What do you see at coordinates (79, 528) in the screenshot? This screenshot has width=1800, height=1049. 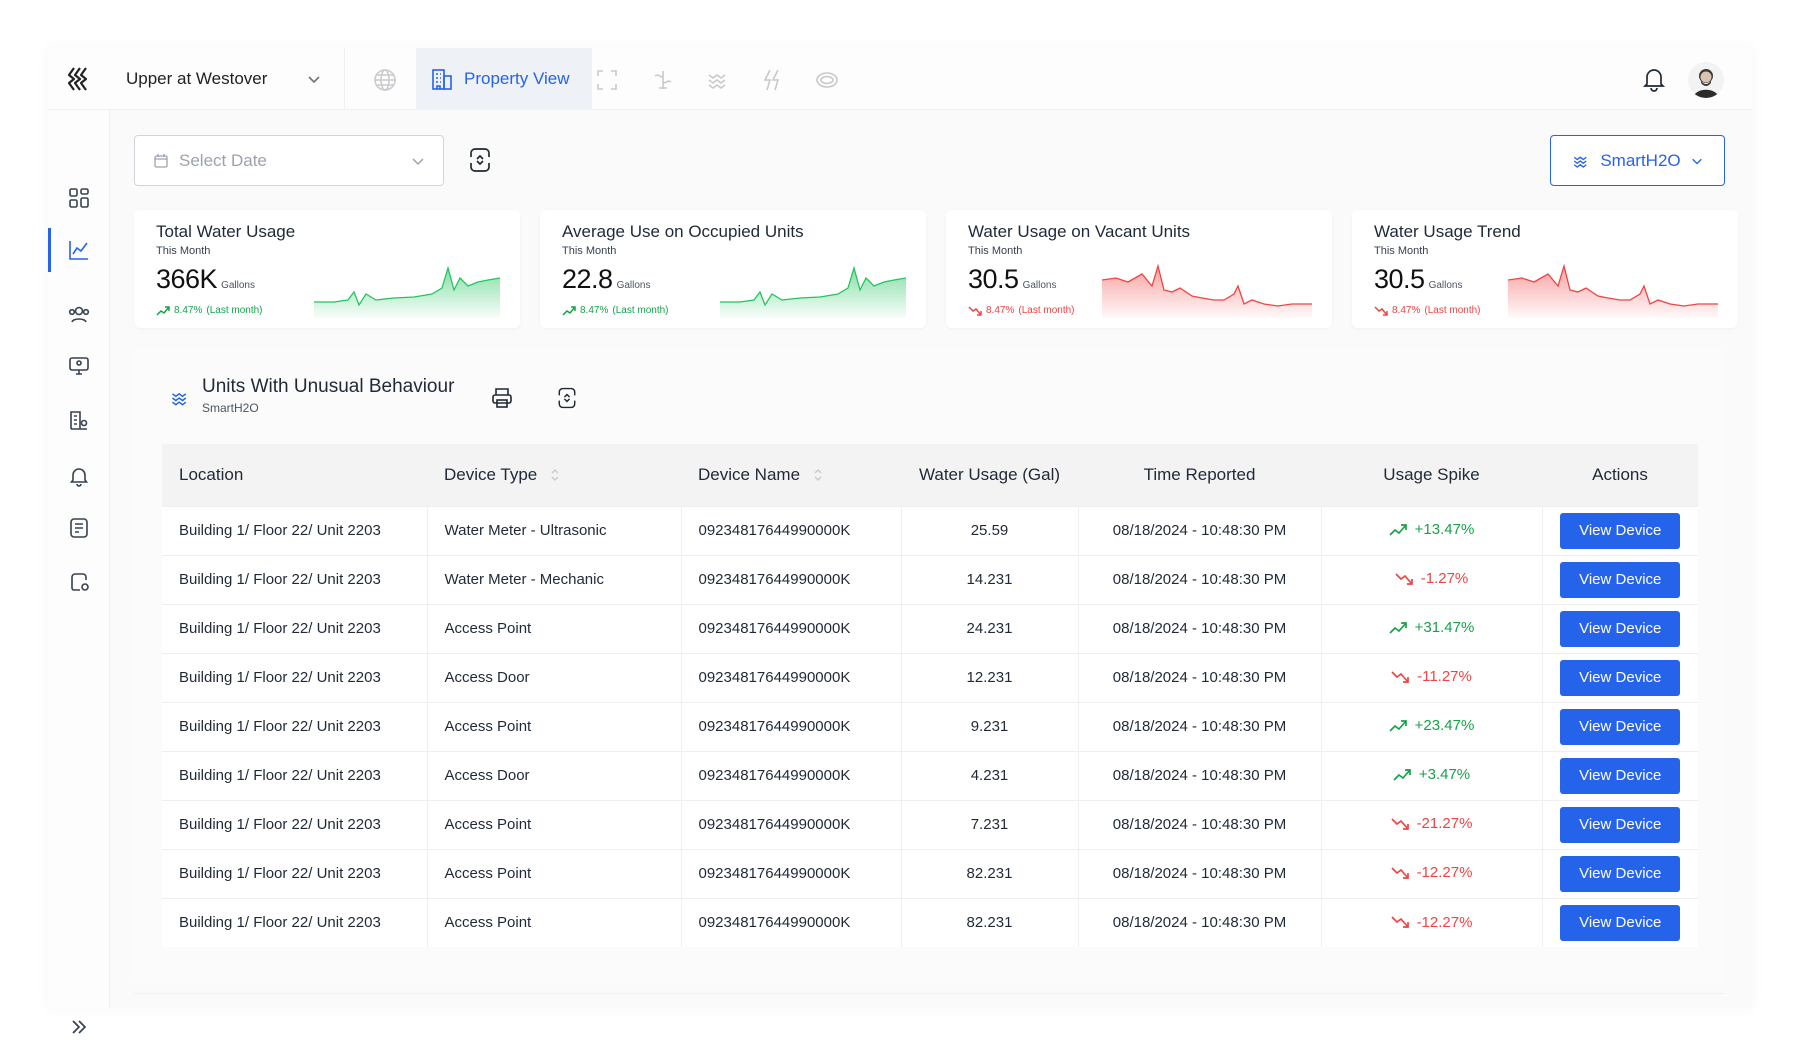 I see `notes-icon` at bounding box center [79, 528].